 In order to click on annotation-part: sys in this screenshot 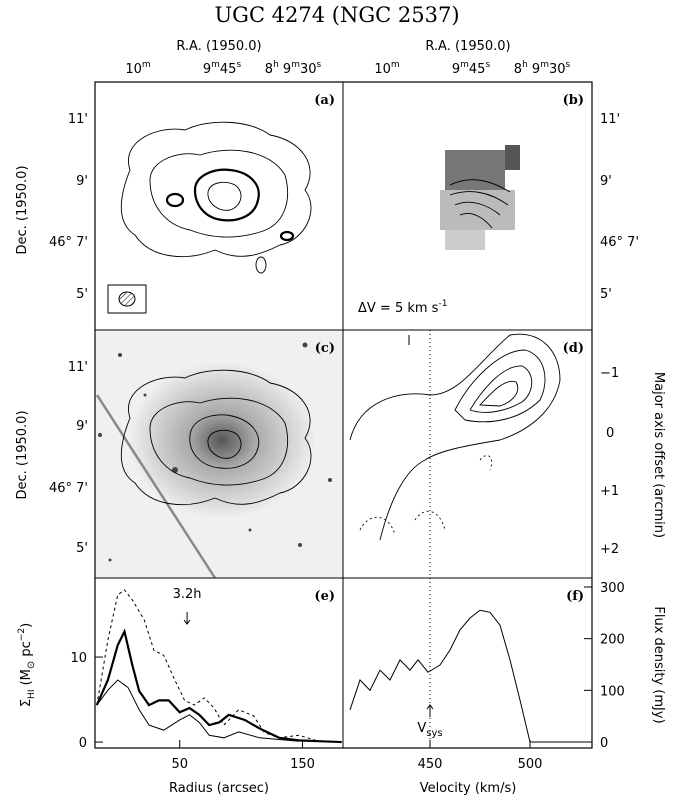, I will do `click(434, 733)`.